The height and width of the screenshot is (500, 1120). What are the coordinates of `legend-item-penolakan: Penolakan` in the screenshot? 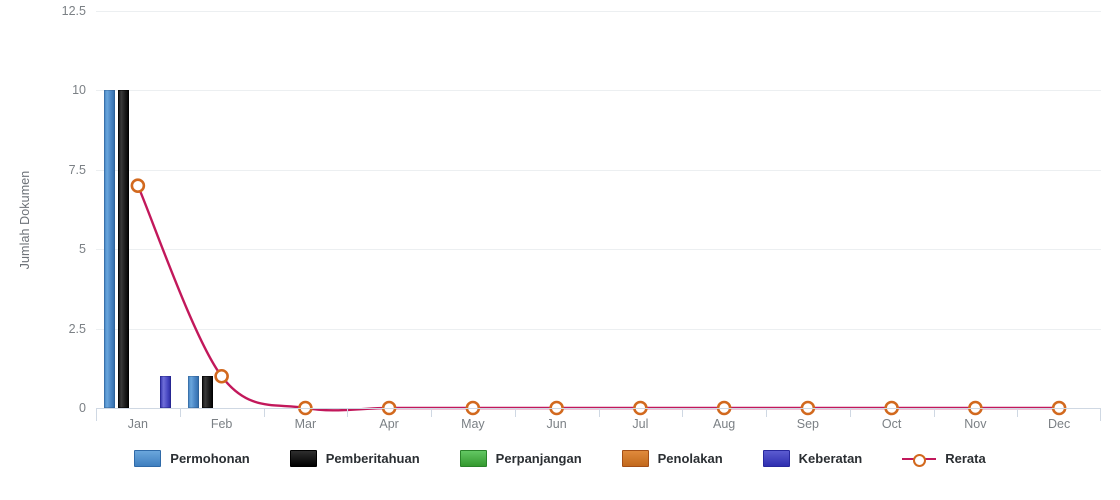 It's located at (672, 458).